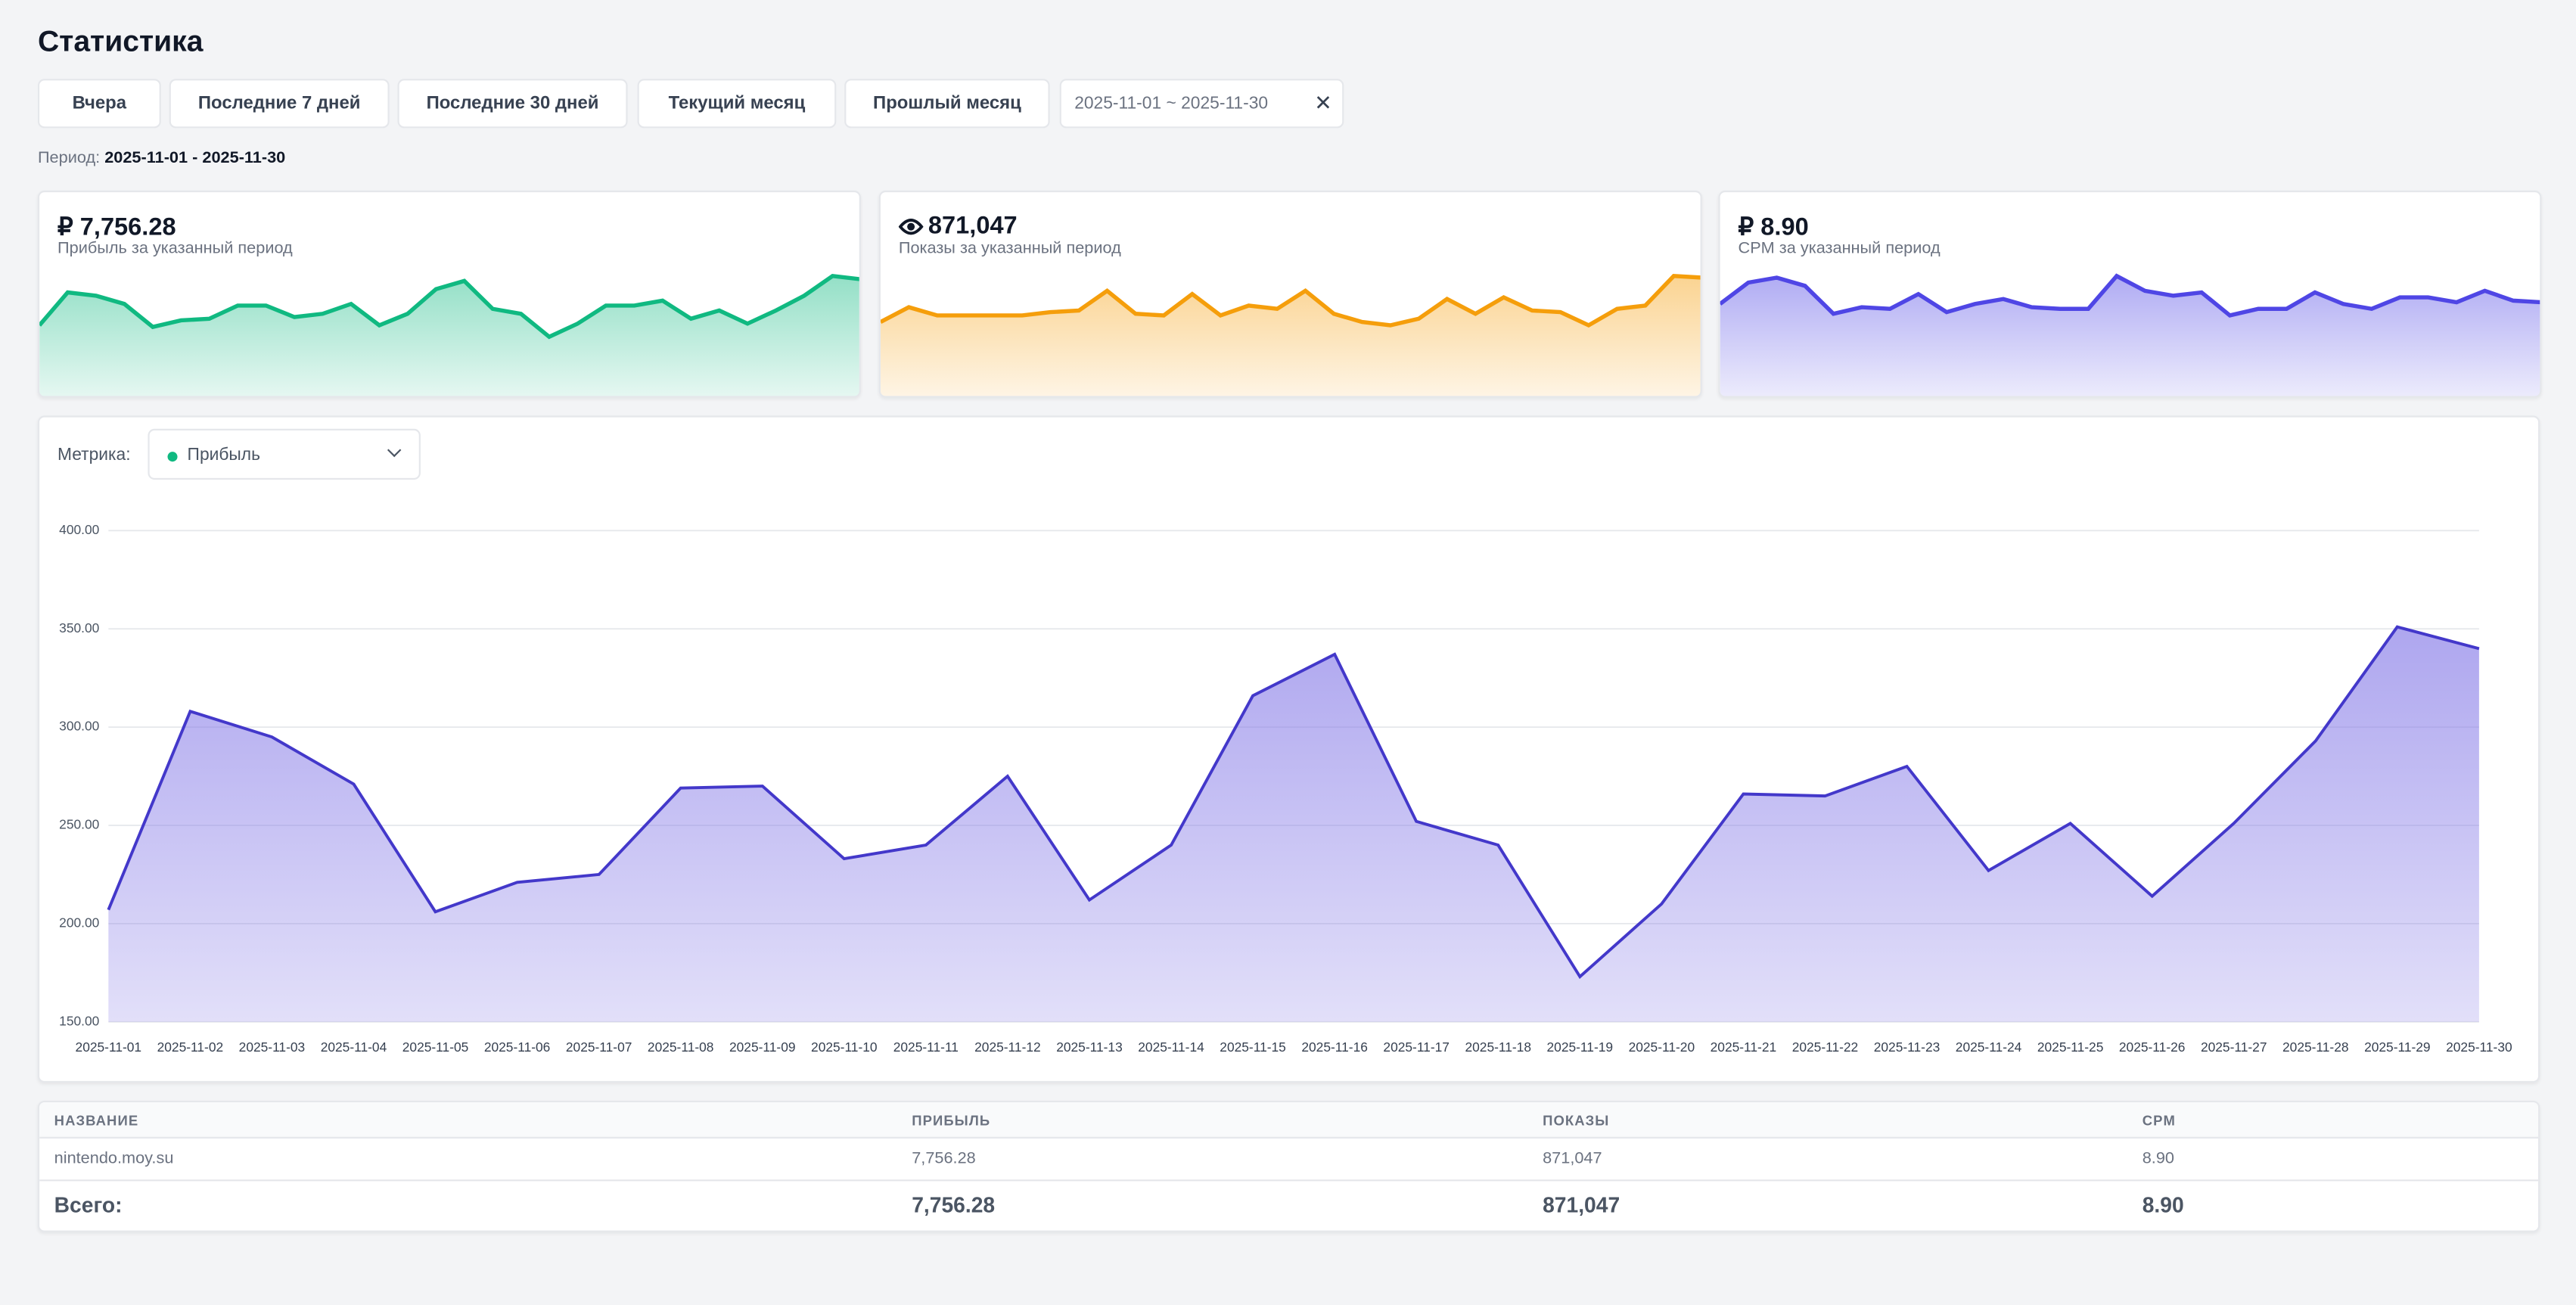 Image resolution: width=2576 pixels, height=1305 pixels. Describe the element at coordinates (2070, 1047) in the screenshot. I see `x-tick-label: 2025-11-25` at that location.